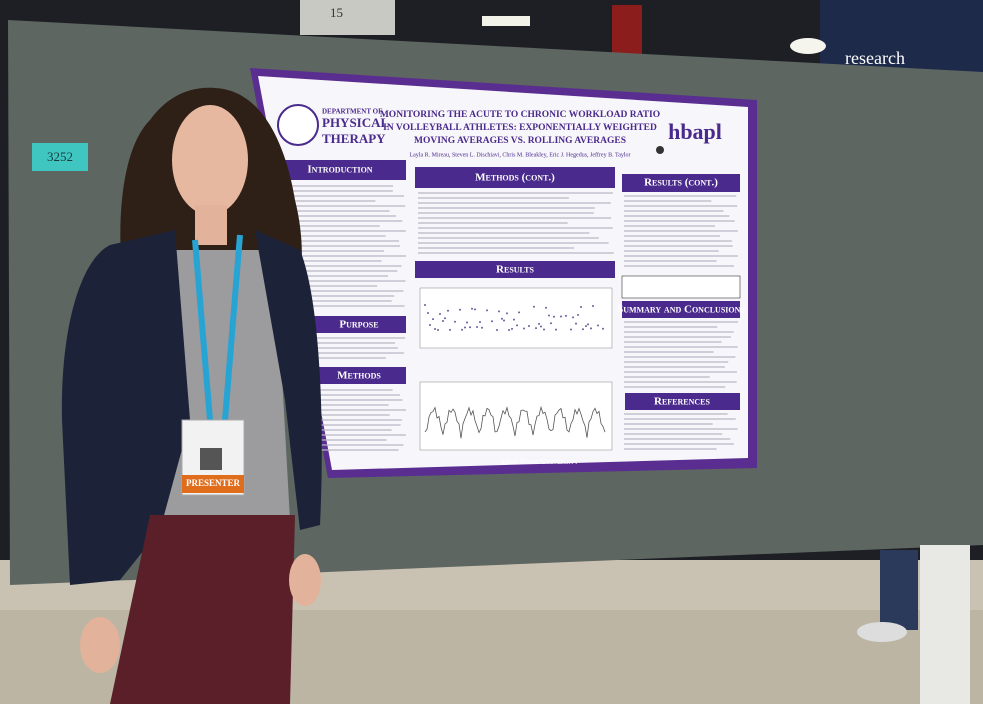  What do you see at coordinates (210, 160) in the screenshot?
I see `face` at bounding box center [210, 160].